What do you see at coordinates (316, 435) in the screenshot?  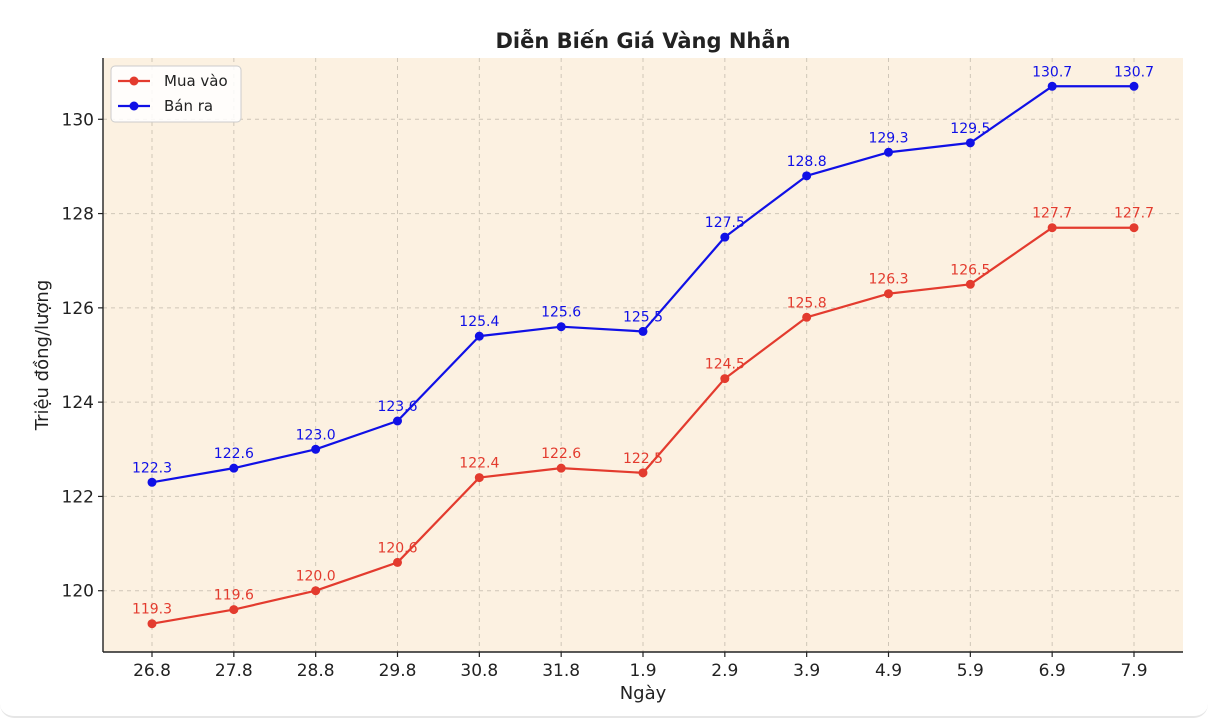 I see `data-label: 123.0` at bounding box center [316, 435].